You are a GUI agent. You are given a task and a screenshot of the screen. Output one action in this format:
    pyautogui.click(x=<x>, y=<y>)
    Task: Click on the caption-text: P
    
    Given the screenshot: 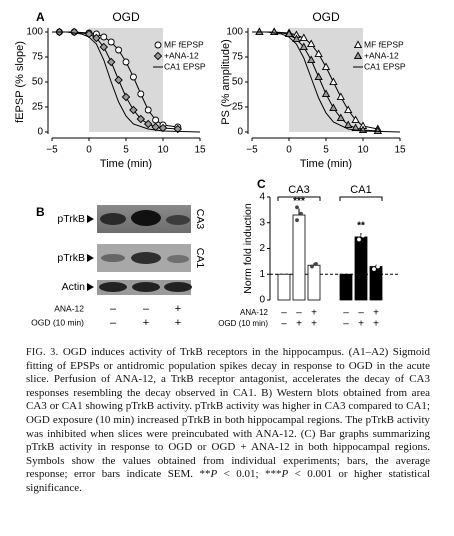 What is the action you would take?
    pyautogui.click(x=285, y=474)
    